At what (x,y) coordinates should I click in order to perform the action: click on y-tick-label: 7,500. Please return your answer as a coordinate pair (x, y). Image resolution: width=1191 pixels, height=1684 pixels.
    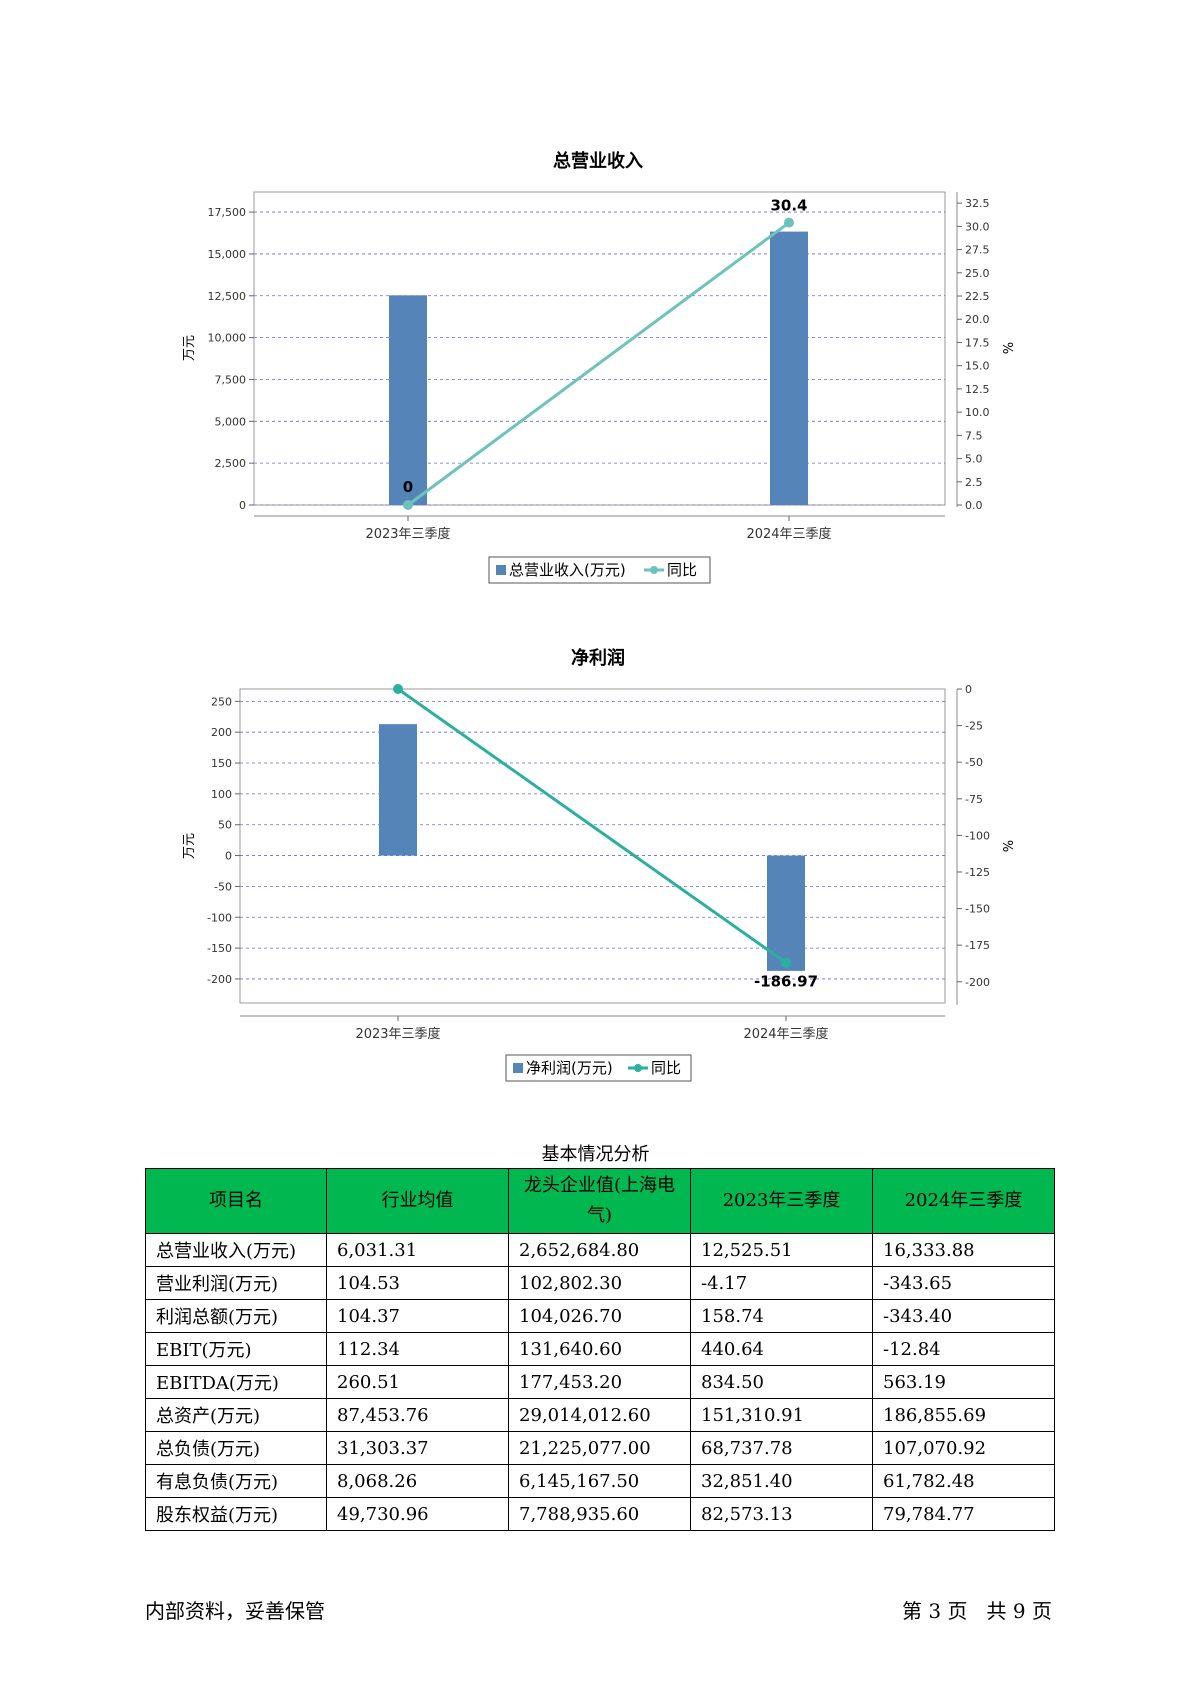
    Looking at the image, I should click on (231, 379).